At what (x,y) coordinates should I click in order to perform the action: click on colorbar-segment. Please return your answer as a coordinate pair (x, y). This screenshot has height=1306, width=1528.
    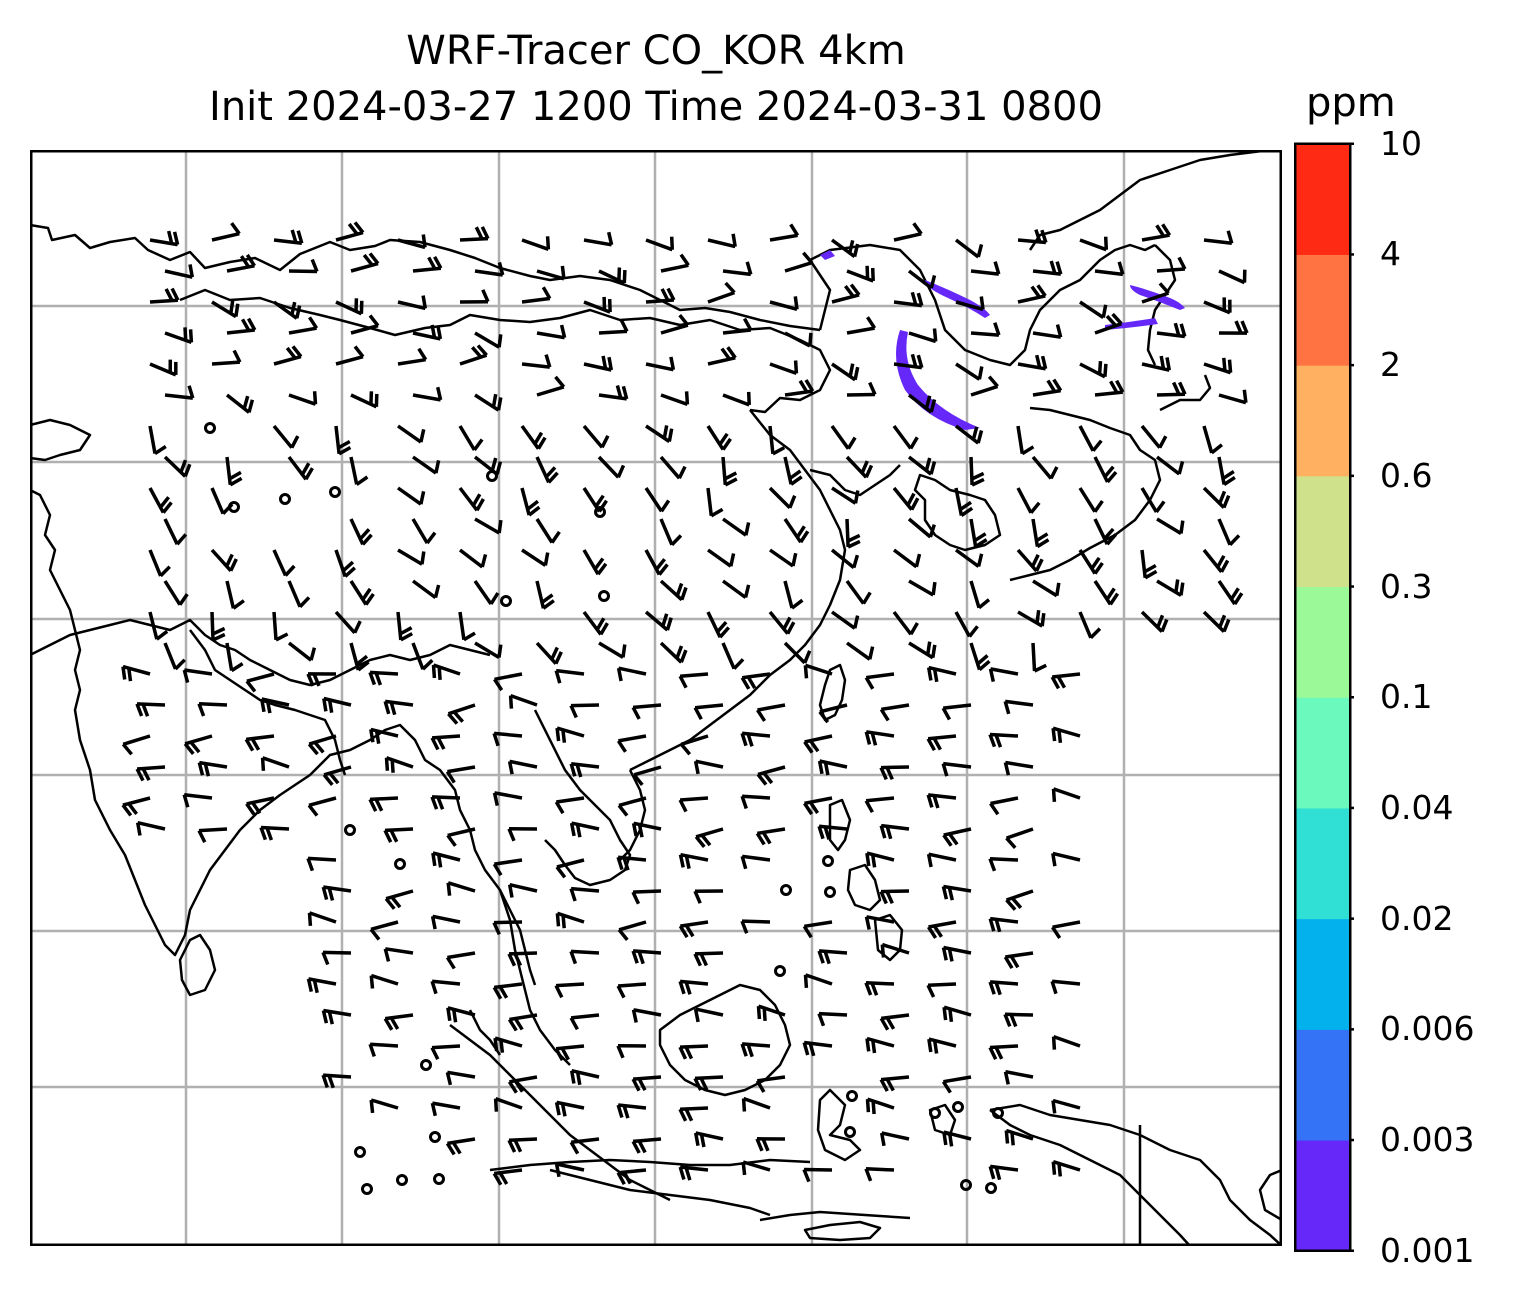
    Looking at the image, I should click on (1323, 1196).